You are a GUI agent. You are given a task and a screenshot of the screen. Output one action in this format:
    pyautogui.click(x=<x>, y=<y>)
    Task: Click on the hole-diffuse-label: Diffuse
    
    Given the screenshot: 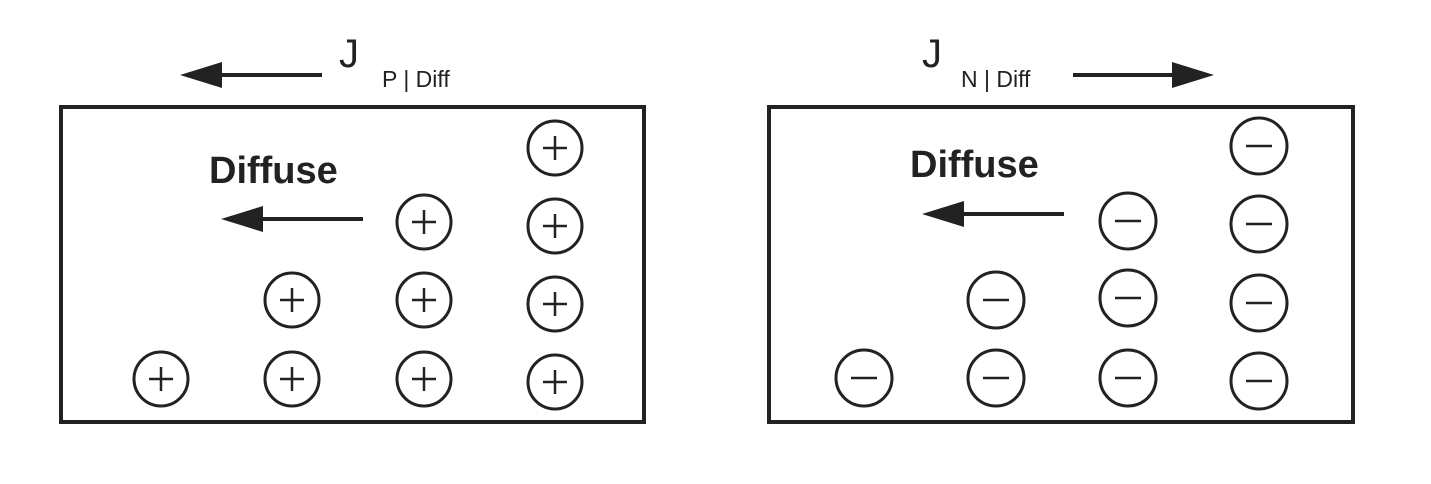 What is the action you would take?
    pyautogui.click(x=273, y=171)
    